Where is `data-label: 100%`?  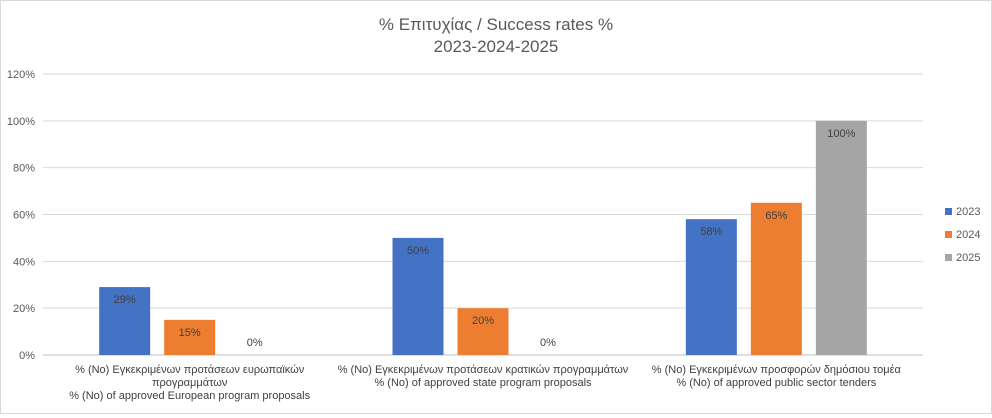 data-label: 100% is located at coordinates (841, 134).